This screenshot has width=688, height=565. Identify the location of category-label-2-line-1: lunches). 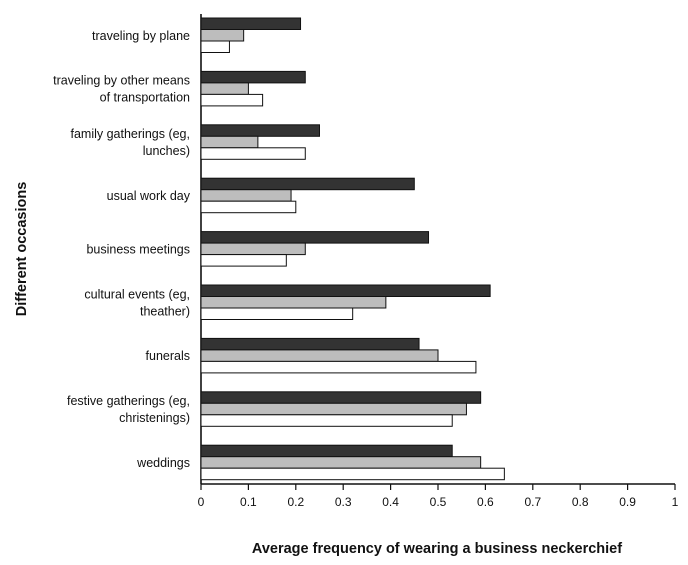
(166, 151).